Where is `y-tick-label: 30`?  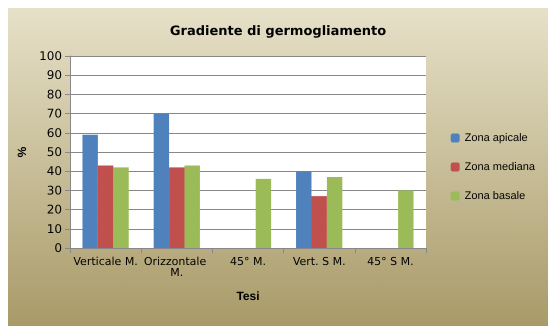
y-tick-label: 30 is located at coordinates (54, 190).